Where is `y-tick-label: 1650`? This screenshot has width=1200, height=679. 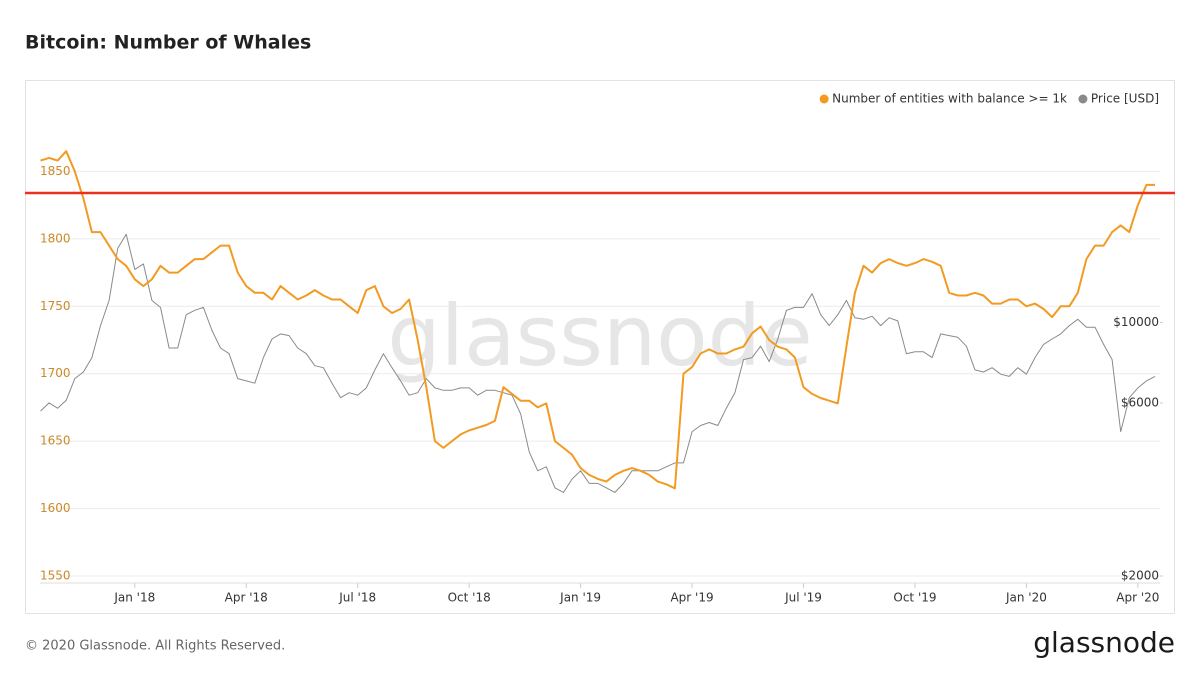
y-tick-label: 1650 is located at coordinates (55, 441).